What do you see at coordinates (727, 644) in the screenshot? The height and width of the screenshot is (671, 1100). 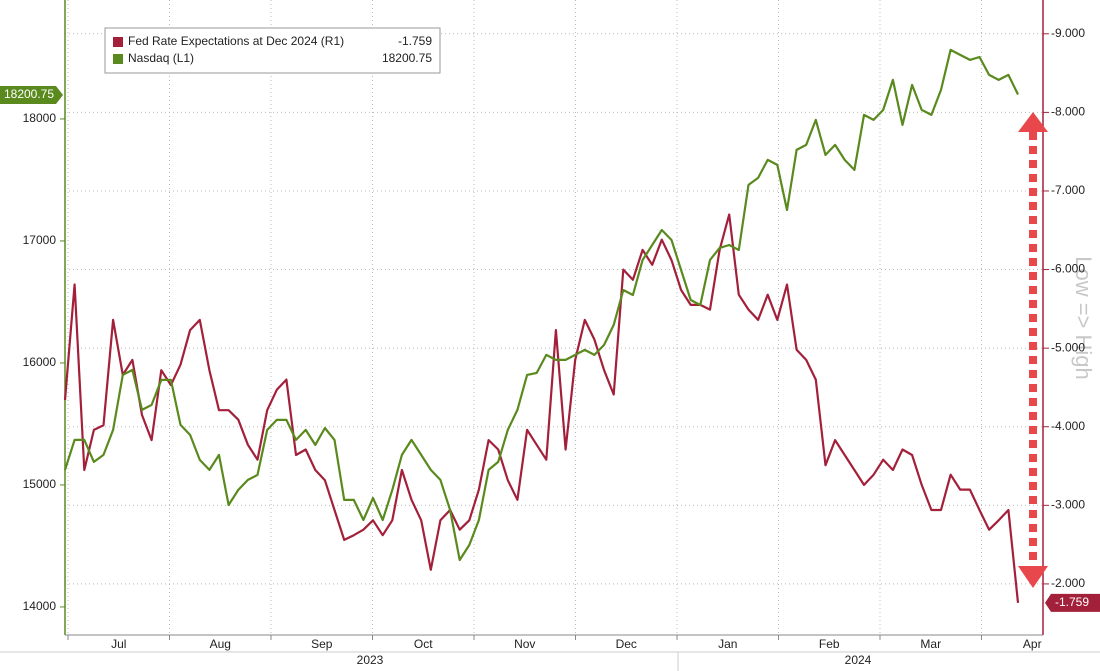 I see `x-tick-label: Jan` at bounding box center [727, 644].